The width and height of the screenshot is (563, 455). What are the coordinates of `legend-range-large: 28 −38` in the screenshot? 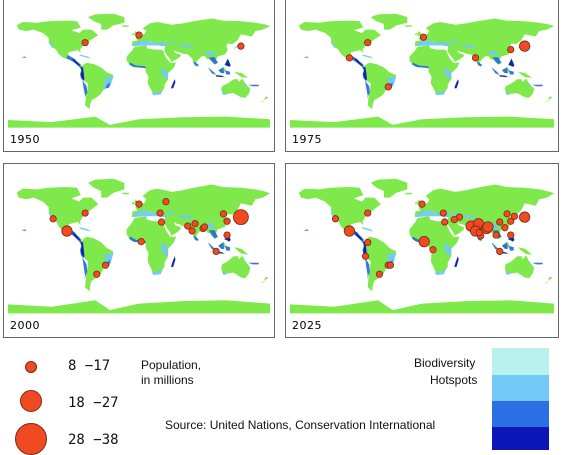 It's located at (93, 440).